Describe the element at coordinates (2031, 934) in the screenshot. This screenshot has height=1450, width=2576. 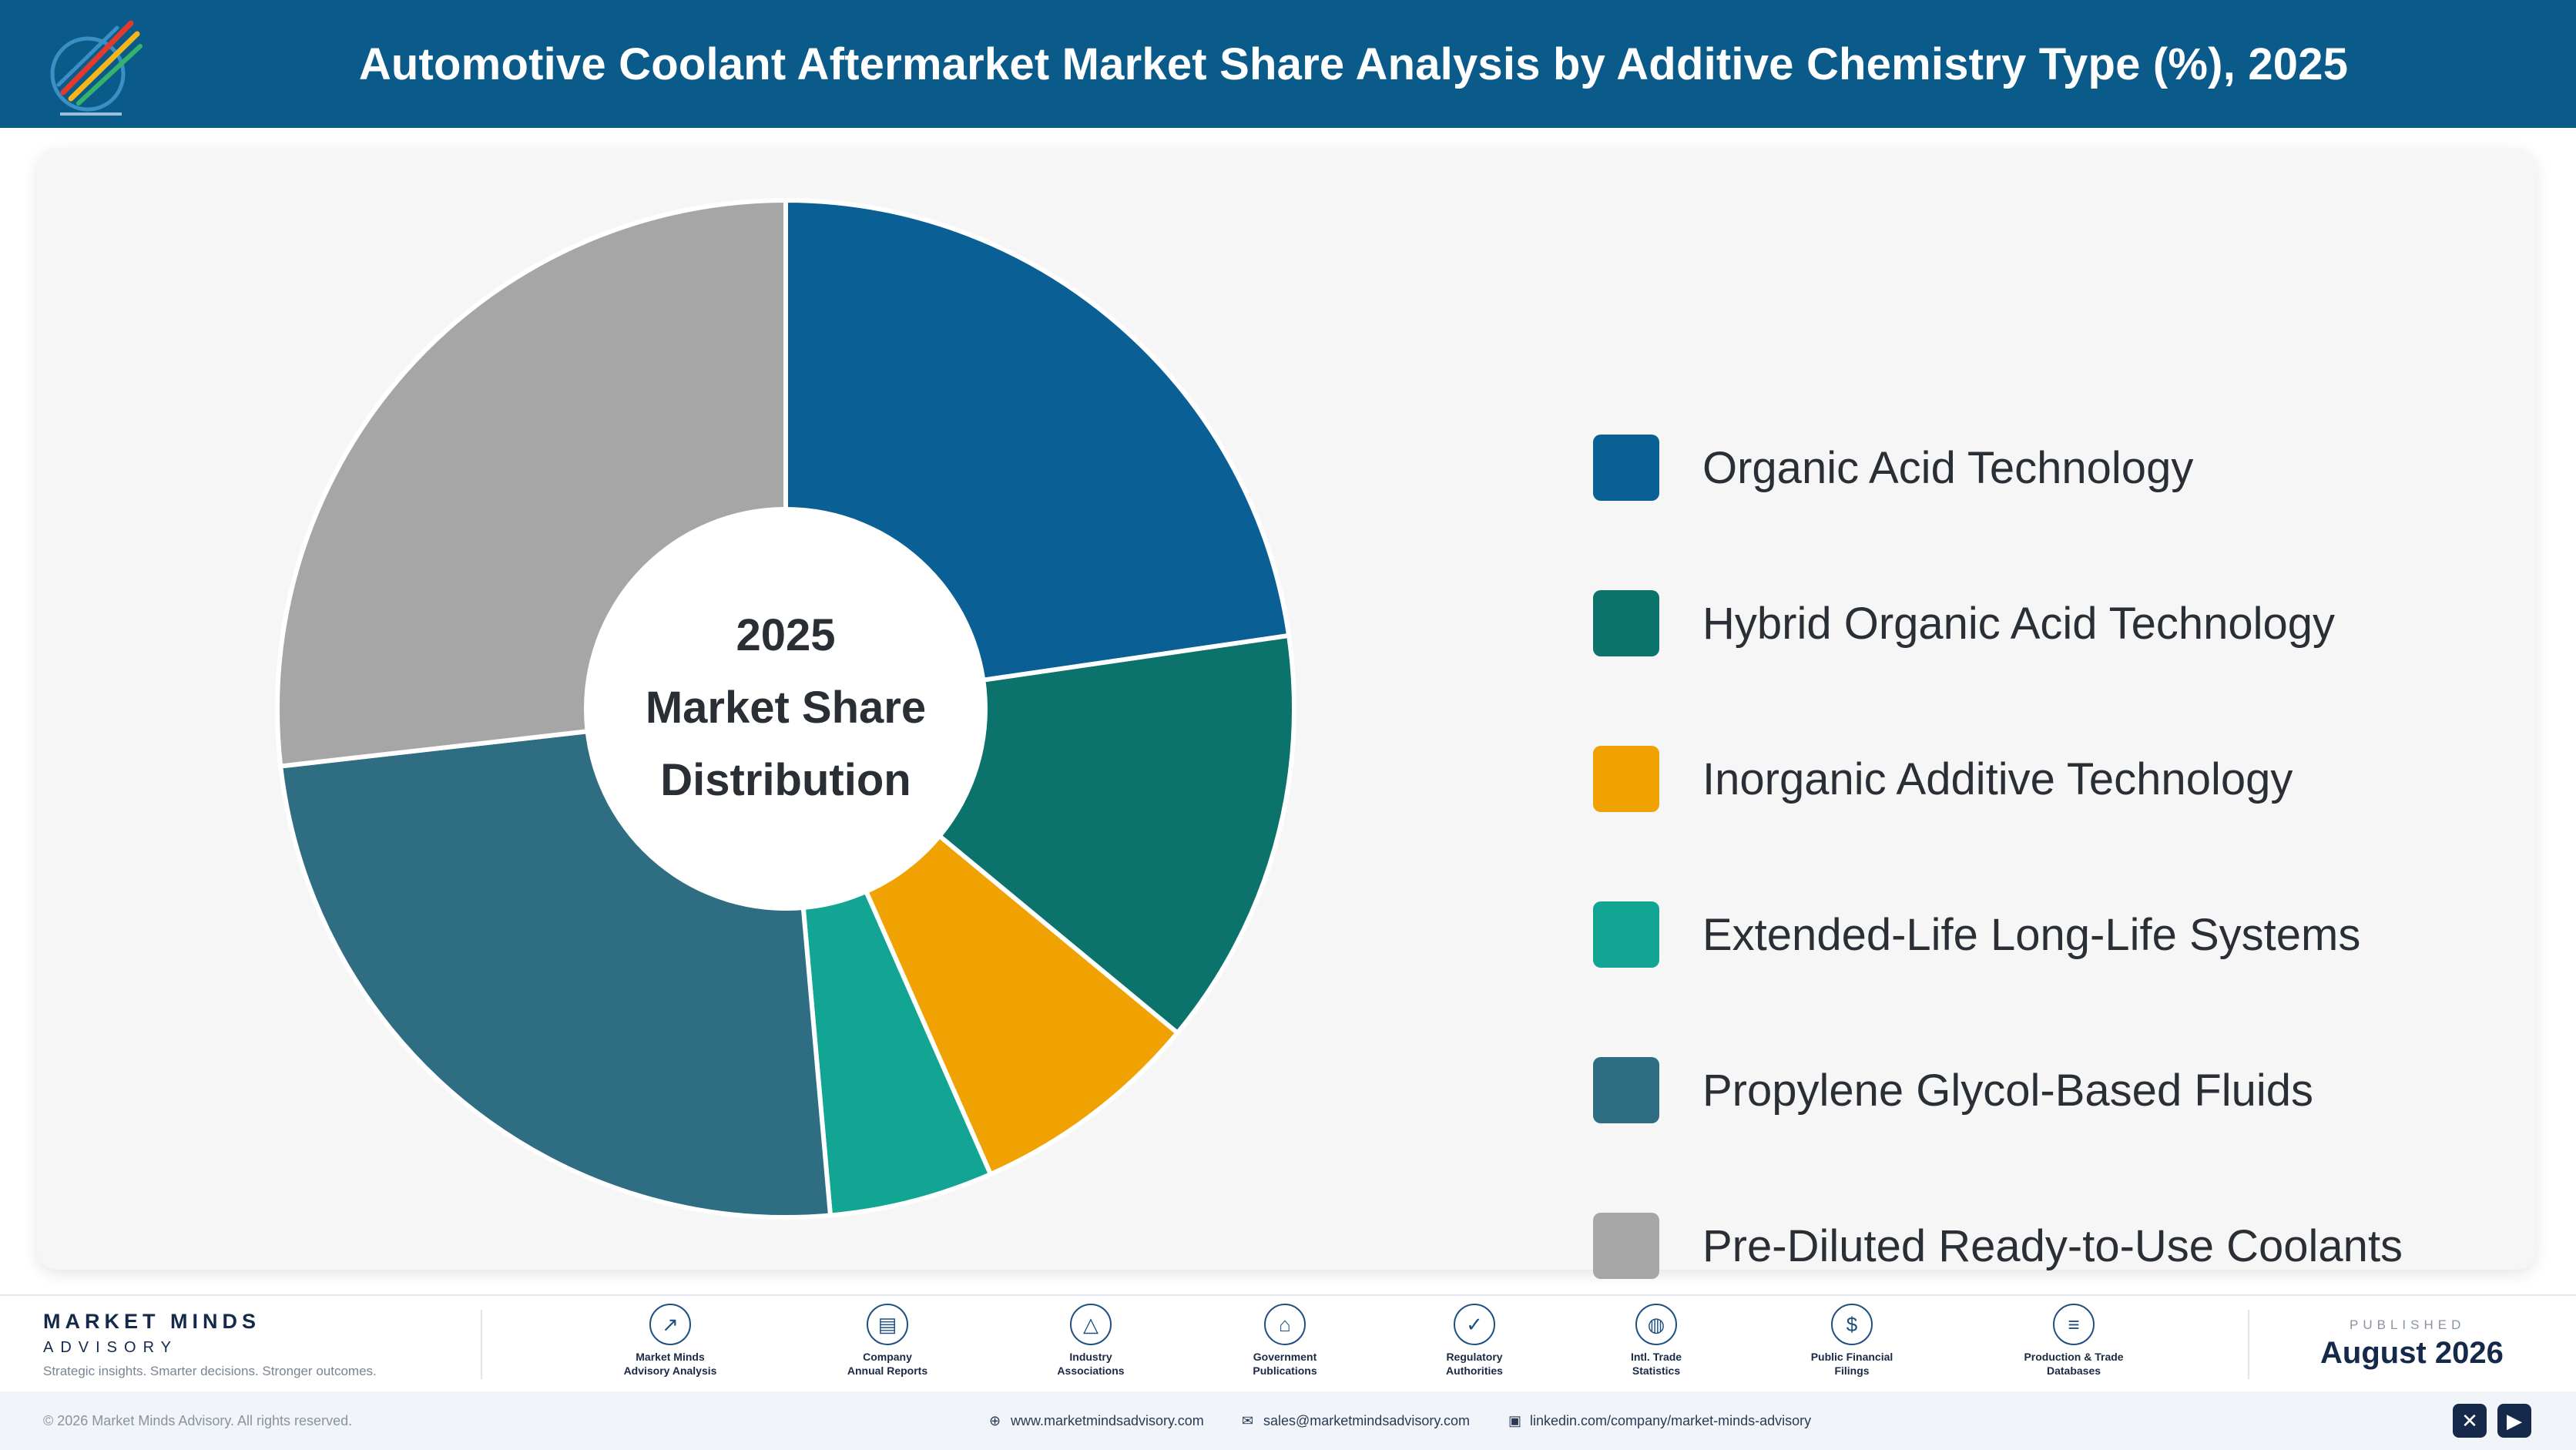
I see `legend-label: Extended-Life Long-Life Systems` at that location.